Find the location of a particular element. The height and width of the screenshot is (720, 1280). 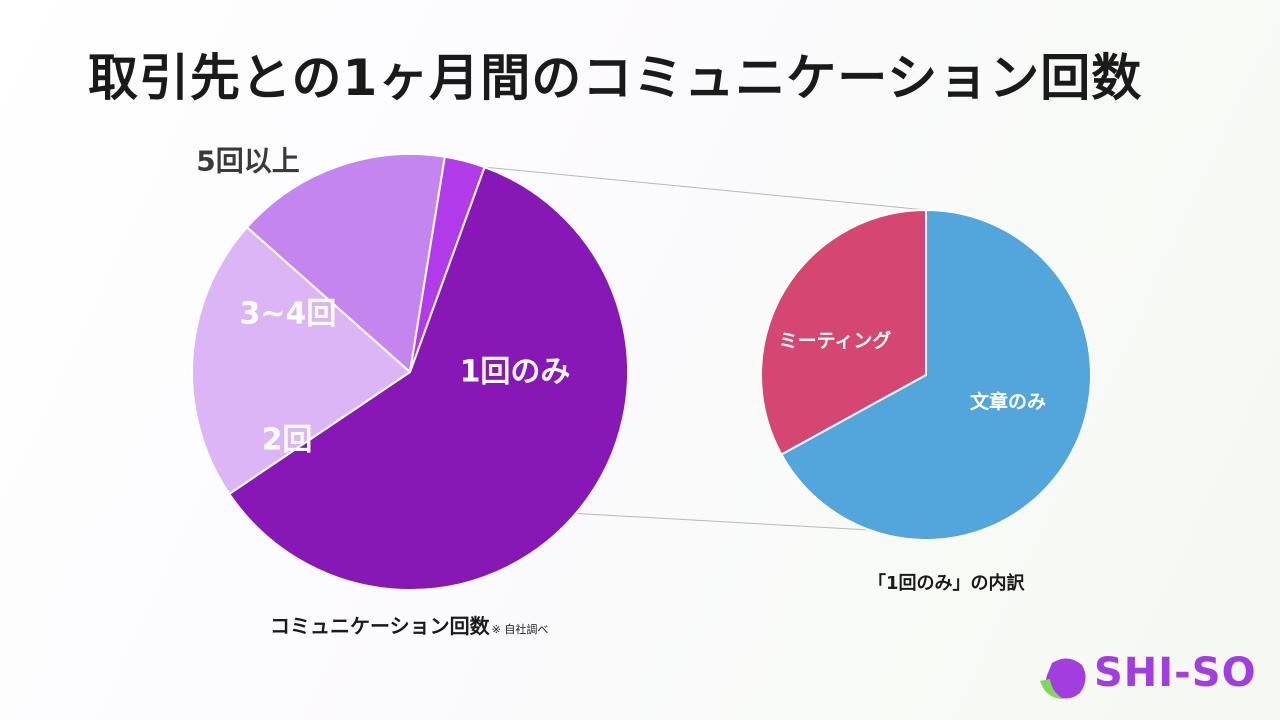

main-label-three-four-times: 3~4回 is located at coordinates (288, 314).